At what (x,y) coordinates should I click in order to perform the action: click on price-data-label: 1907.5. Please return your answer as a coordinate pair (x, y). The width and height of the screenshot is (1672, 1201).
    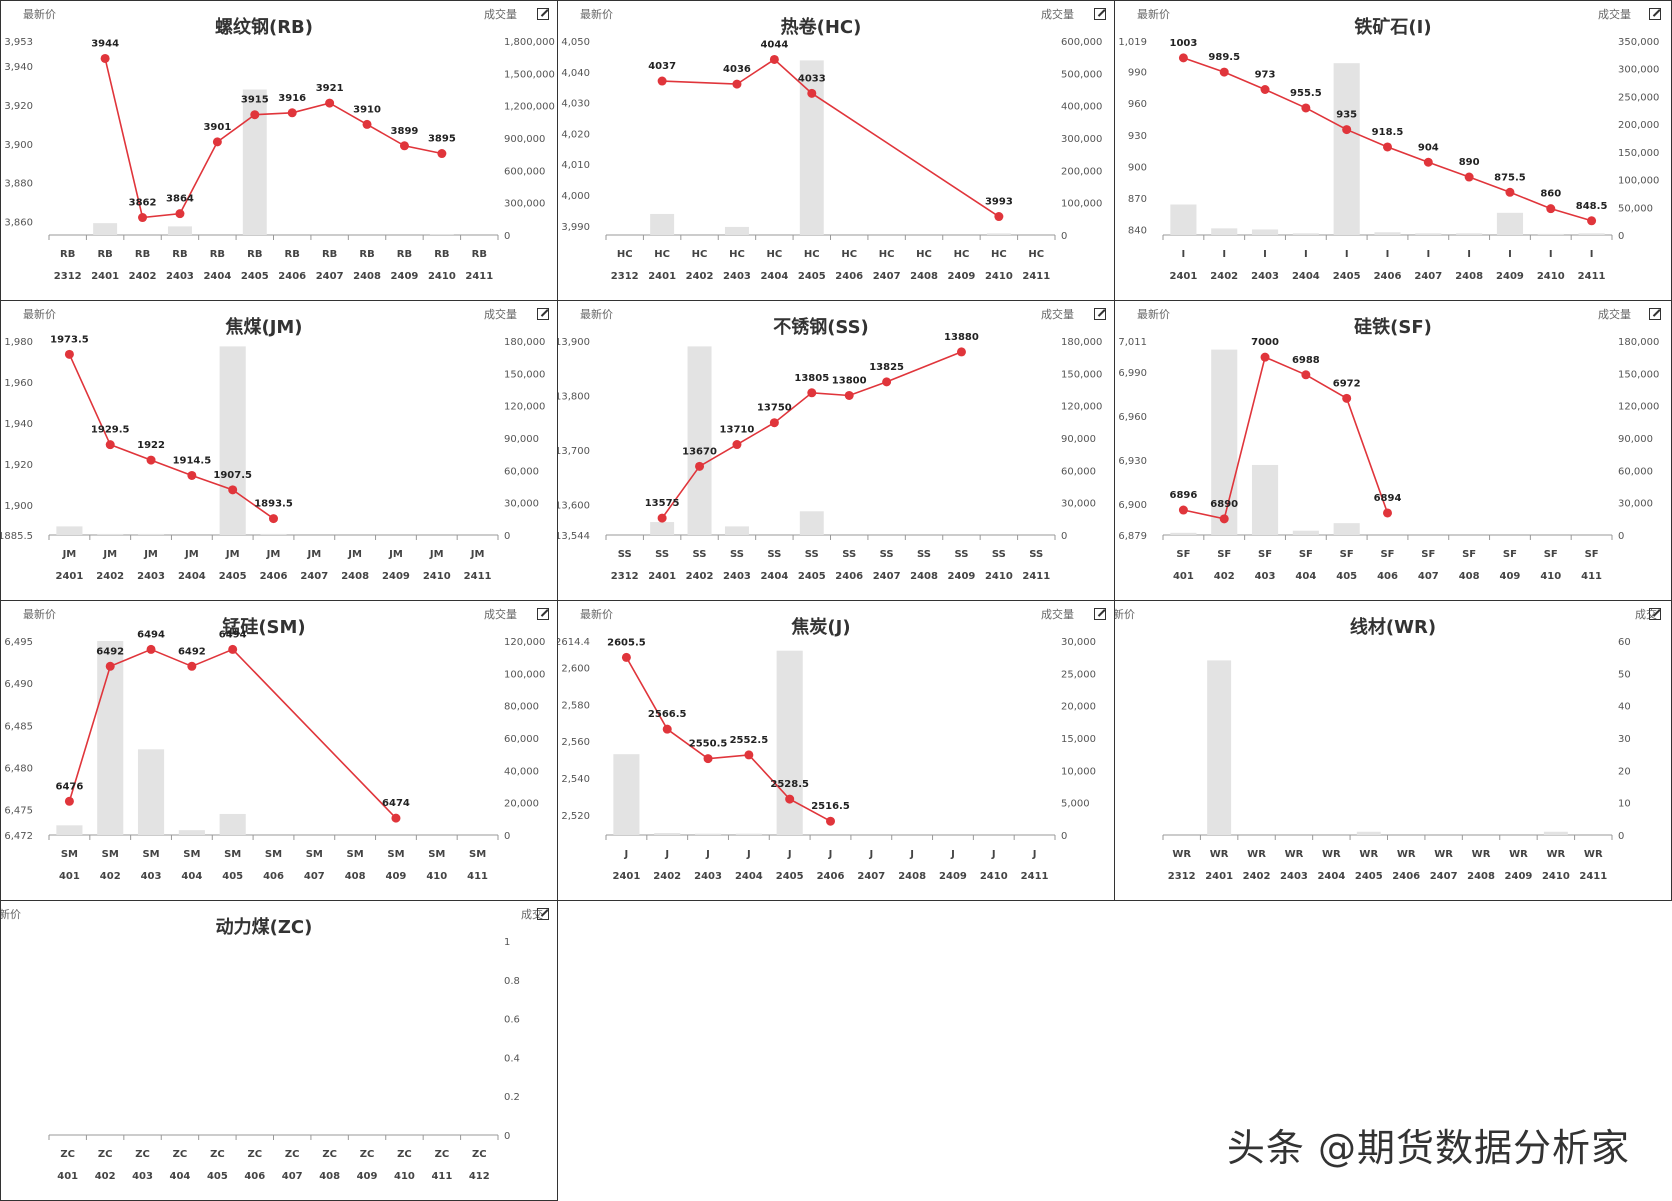
    Looking at the image, I should click on (232, 475).